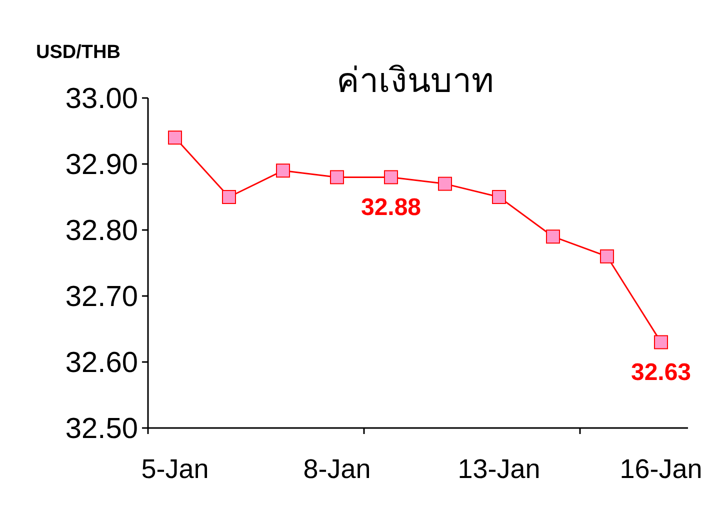 This screenshot has height=524, width=728. Describe the element at coordinates (101, 165) in the screenshot. I see `y-tick-label: 32.90` at that location.